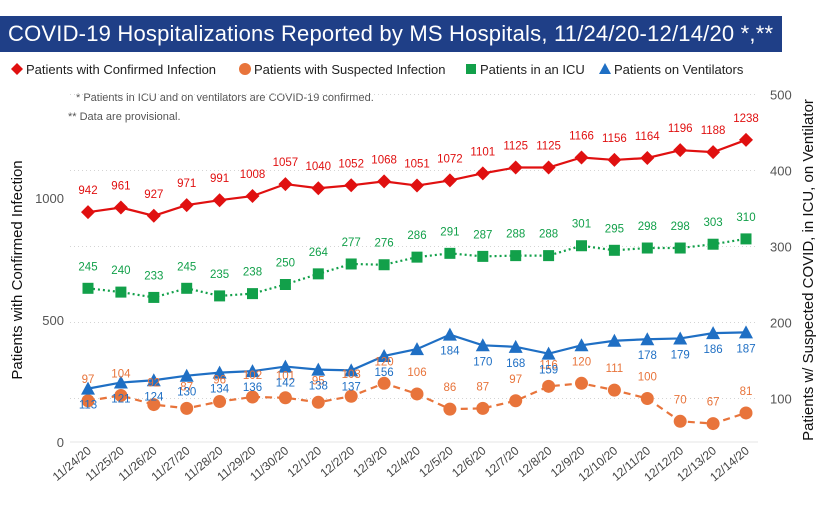 The height and width of the screenshot is (517, 824). I want to click on y-tick-left: 500, so click(53, 320).